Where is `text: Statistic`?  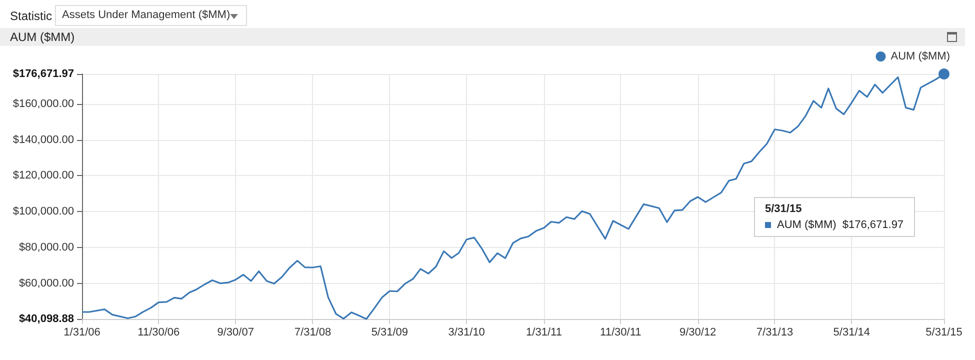 text: Statistic is located at coordinates (31, 16).